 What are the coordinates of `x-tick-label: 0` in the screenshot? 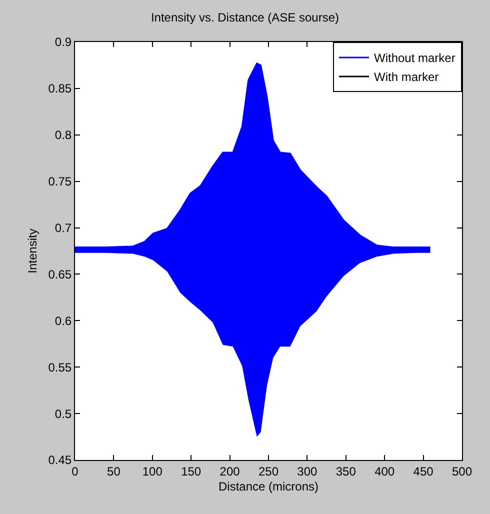 It's located at (75, 471).